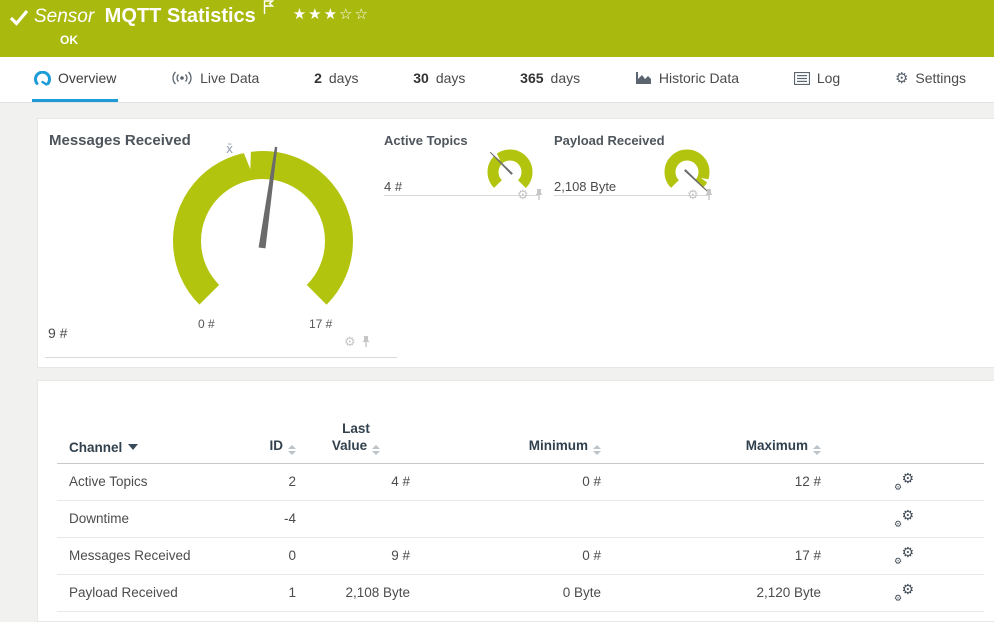  I want to click on channel-minimum: 0 Byte, so click(581, 593).